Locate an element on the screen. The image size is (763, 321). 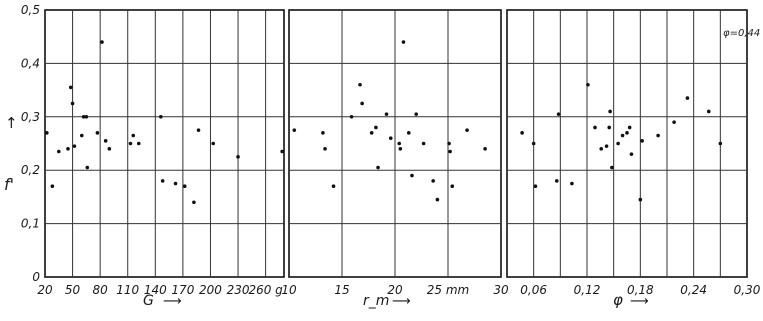
y-tick-label: 0 is located at coordinates (36, 277).